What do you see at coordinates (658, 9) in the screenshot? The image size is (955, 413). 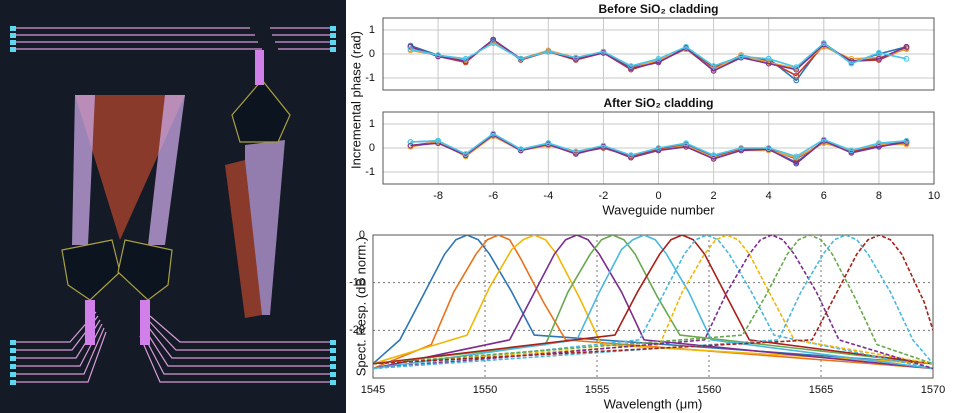 I see `chart-title: Before SiO₂ cladding` at bounding box center [658, 9].